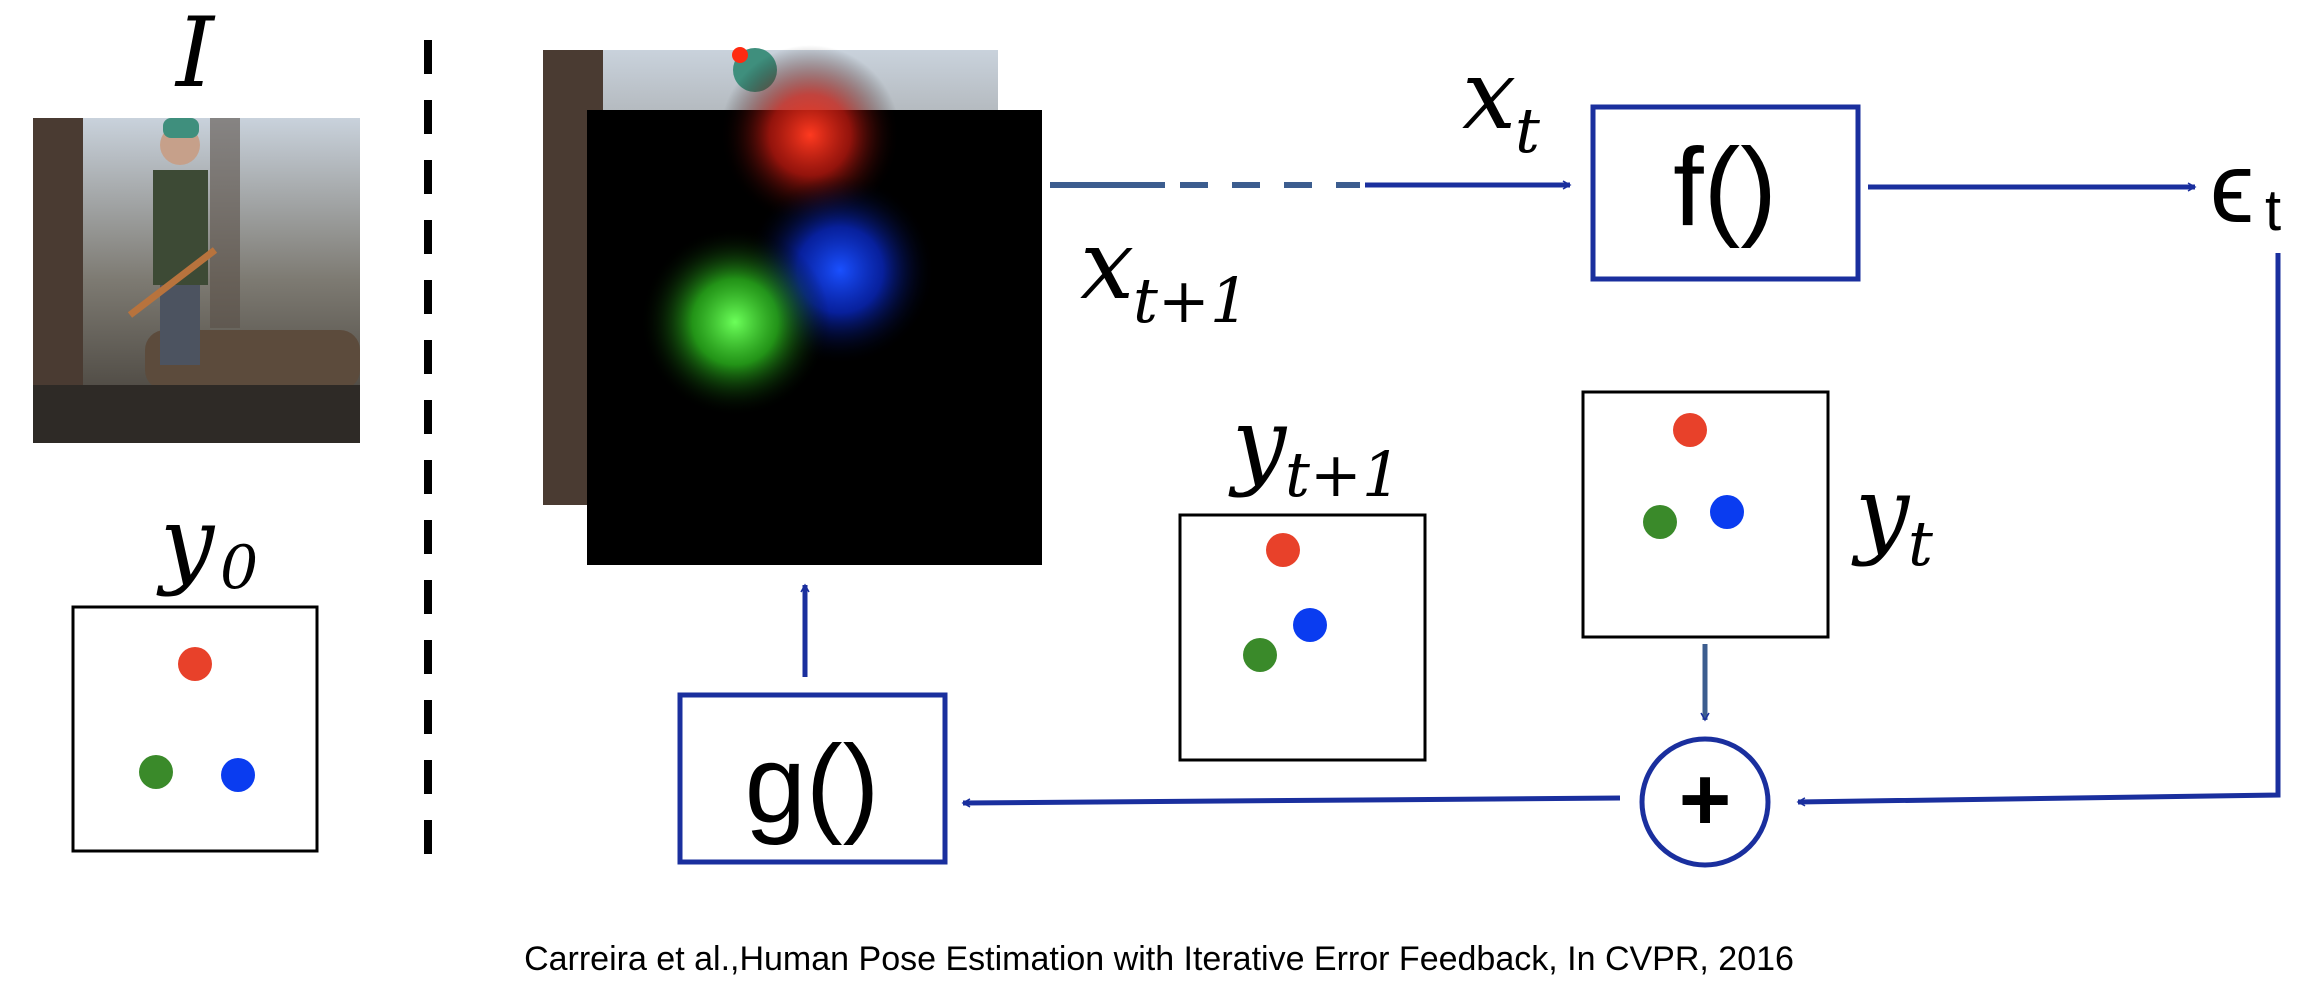 This screenshot has height=988, width=2318. Describe the element at coordinates (735, 322) in the screenshot. I see `heatmap-blob-green` at that location.